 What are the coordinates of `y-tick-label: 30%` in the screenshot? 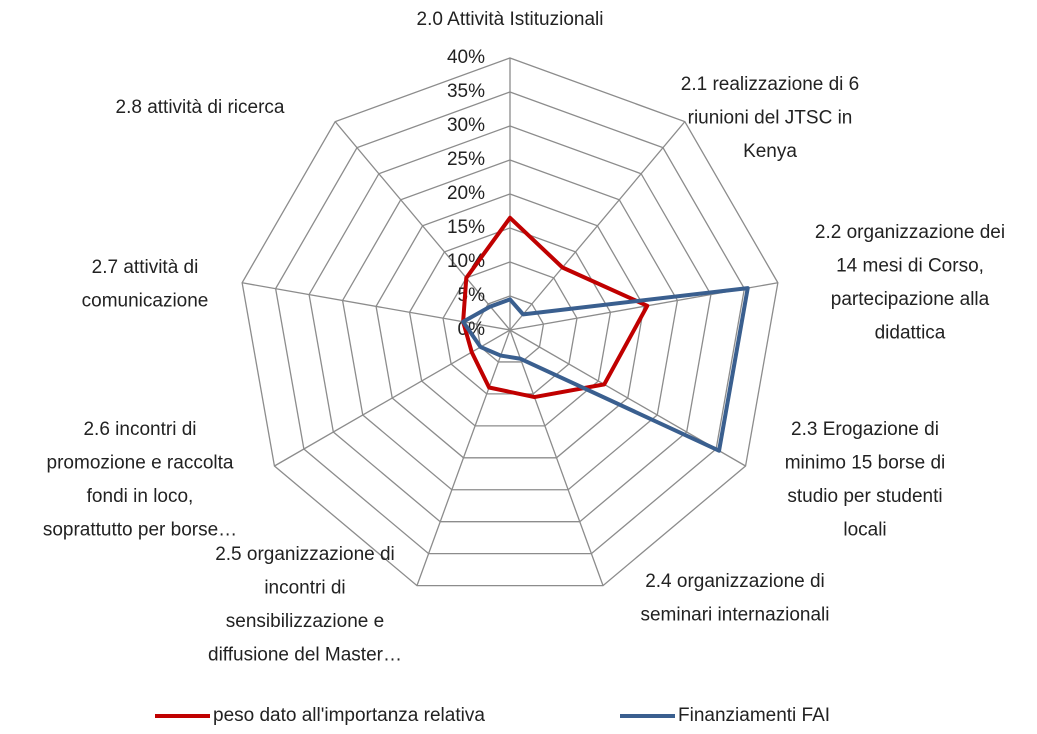 It's located at (466, 125).